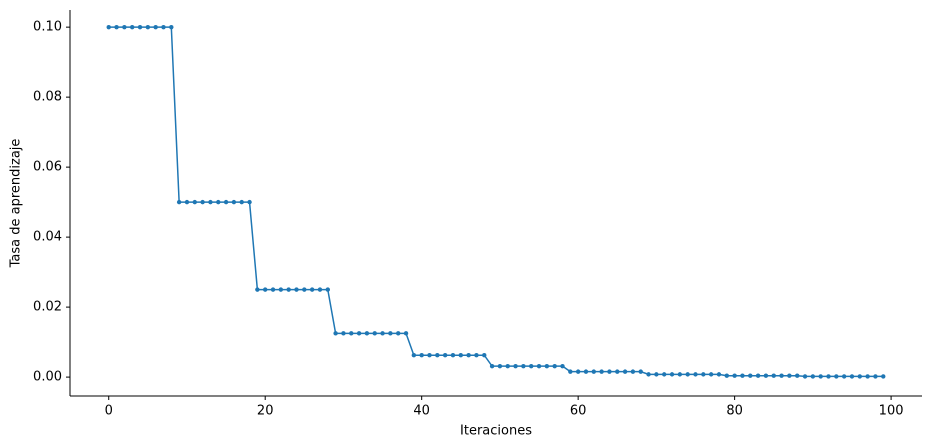 The image size is (932, 448). Describe the element at coordinates (16, 204) in the screenshot. I see `y-axis-label: Tasa de aprendizaje` at that location.